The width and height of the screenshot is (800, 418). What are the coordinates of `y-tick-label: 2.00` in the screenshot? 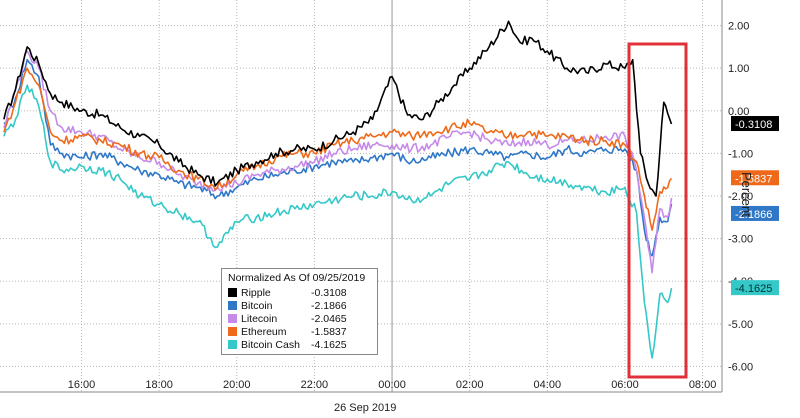 It's located at (738, 27).